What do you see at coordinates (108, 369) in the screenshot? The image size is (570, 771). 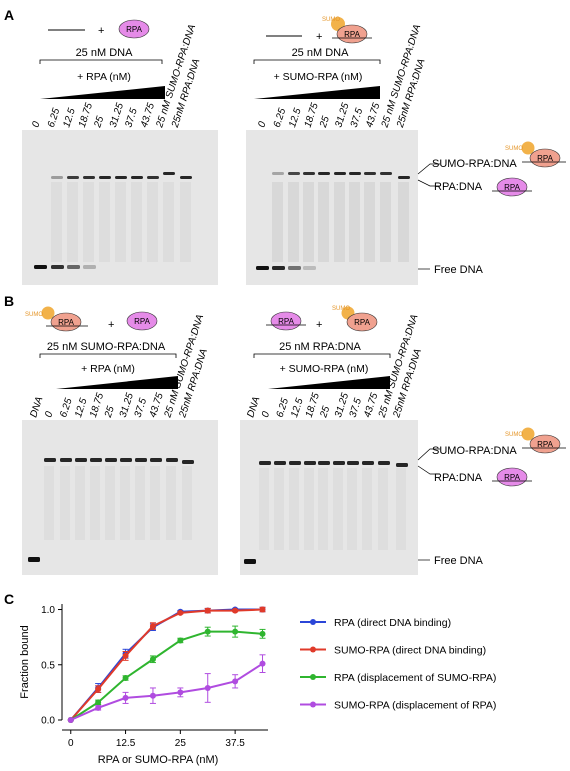 I see `titration-label: + RPA (nM)` at bounding box center [108, 369].